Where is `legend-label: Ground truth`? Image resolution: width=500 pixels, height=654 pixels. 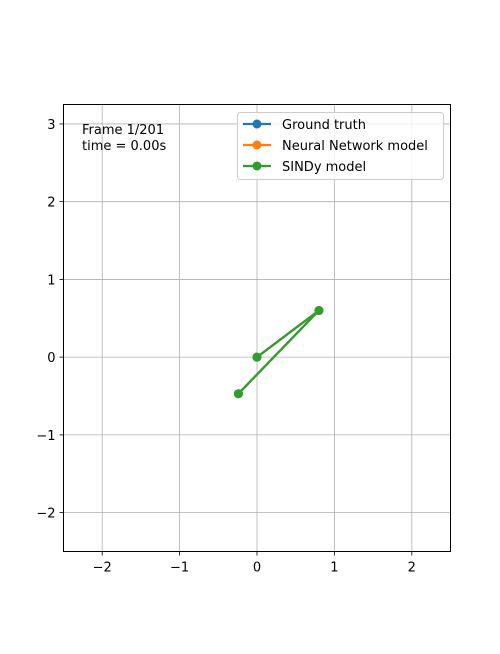
legend-label: Ground truth is located at coordinates (324, 125).